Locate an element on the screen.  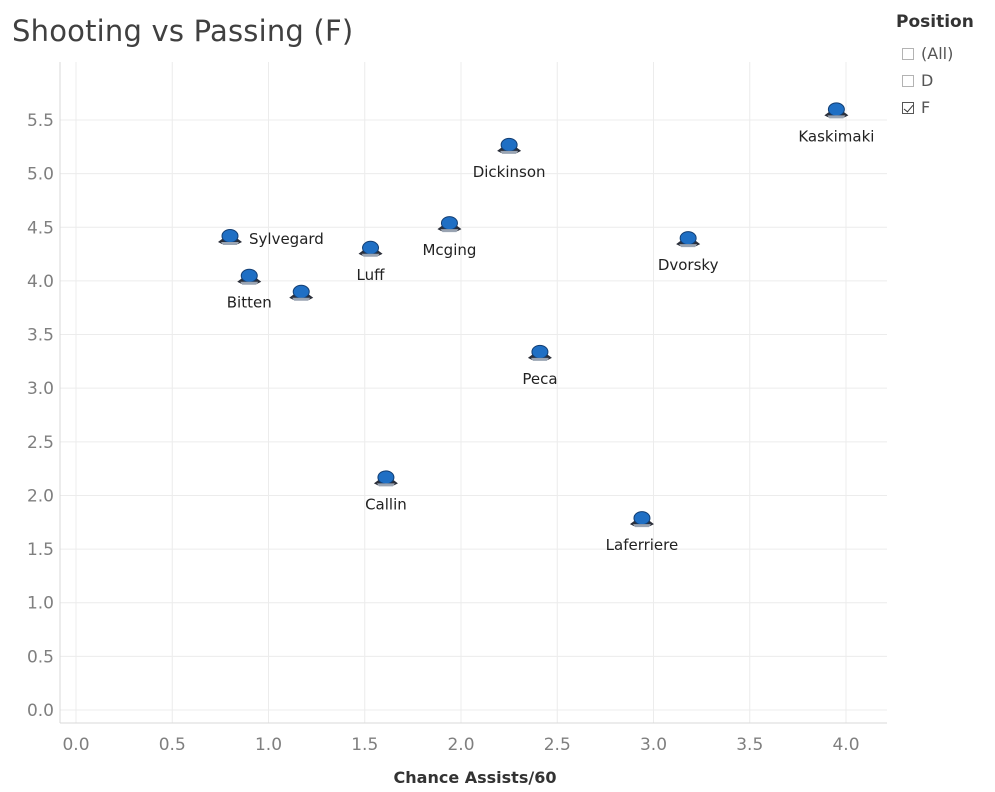
x-tick-label: 0.0 is located at coordinates (75, 745).